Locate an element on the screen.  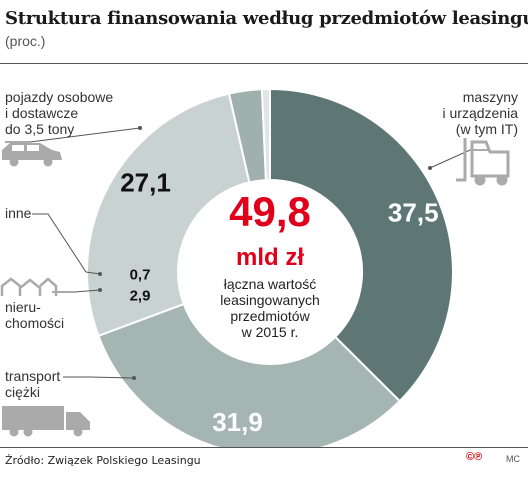
bottom-divider is located at coordinates (264, 447).